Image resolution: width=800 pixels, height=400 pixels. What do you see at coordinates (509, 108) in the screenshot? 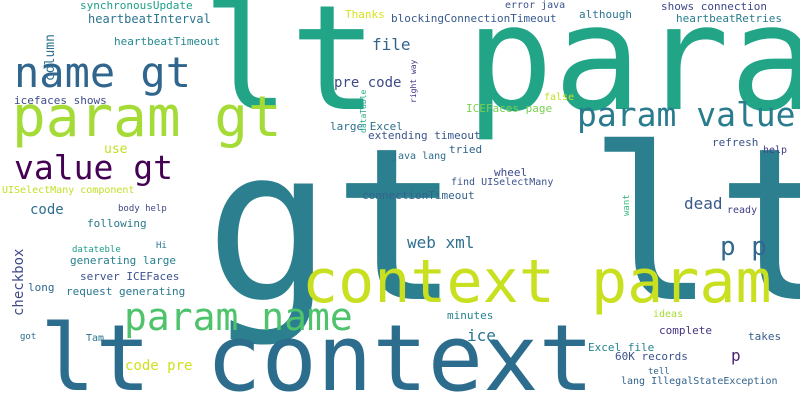
I see `cloud-word: ICEFaces page` at bounding box center [509, 108].